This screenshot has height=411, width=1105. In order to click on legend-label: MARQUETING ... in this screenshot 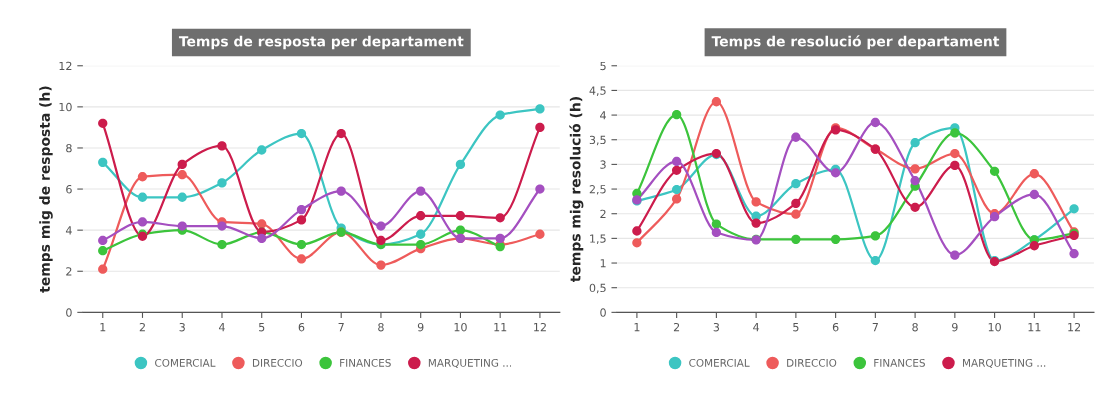, I will do `click(1004, 363)`.